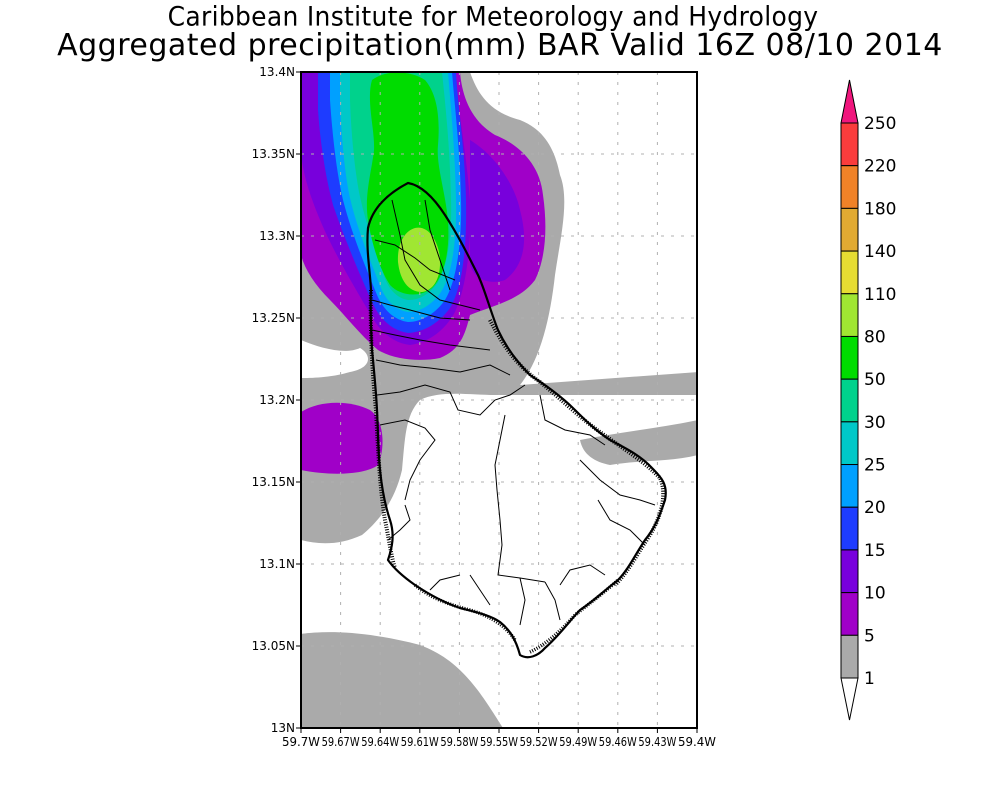 The height and width of the screenshot is (800, 1000). What do you see at coordinates (380, 742) in the screenshot?
I see `lon-tick-label: 59.64W` at bounding box center [380, 742].